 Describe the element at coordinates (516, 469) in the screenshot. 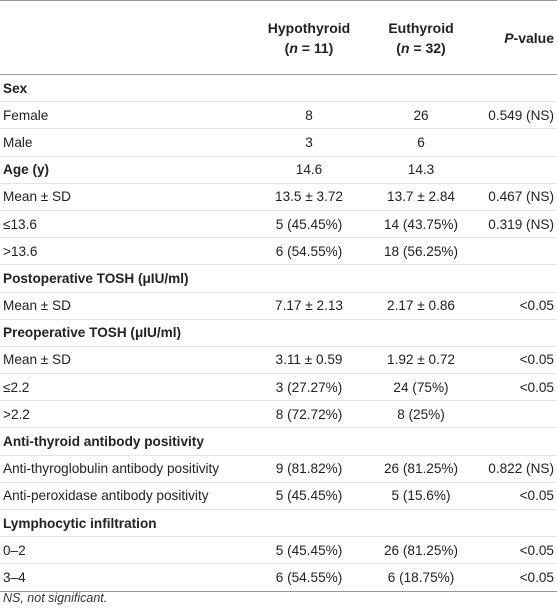

I see `p-value-cell: 0.822 (NS)` at that location.